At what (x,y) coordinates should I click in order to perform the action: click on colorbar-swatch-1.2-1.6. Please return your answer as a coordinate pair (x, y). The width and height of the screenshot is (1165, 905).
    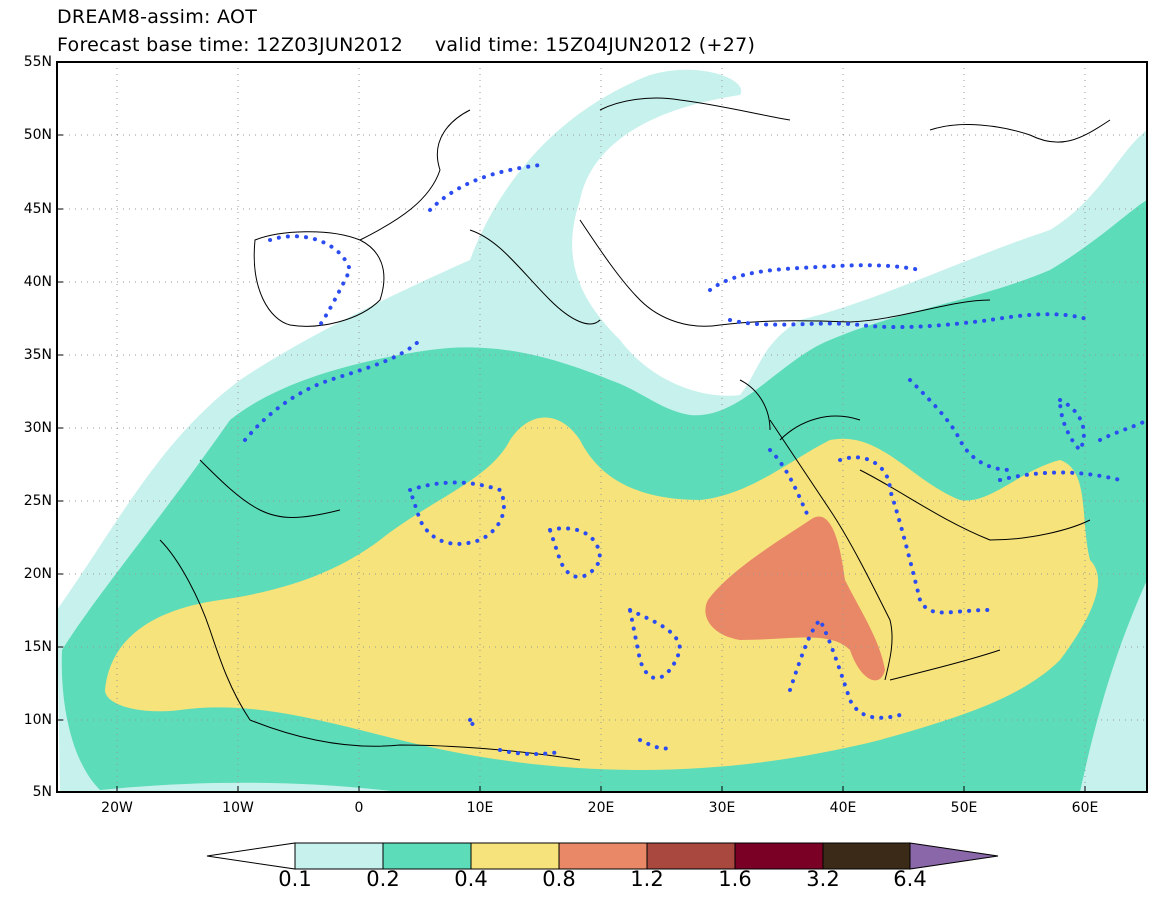
    Looking at the image, I should click on (691, 856).